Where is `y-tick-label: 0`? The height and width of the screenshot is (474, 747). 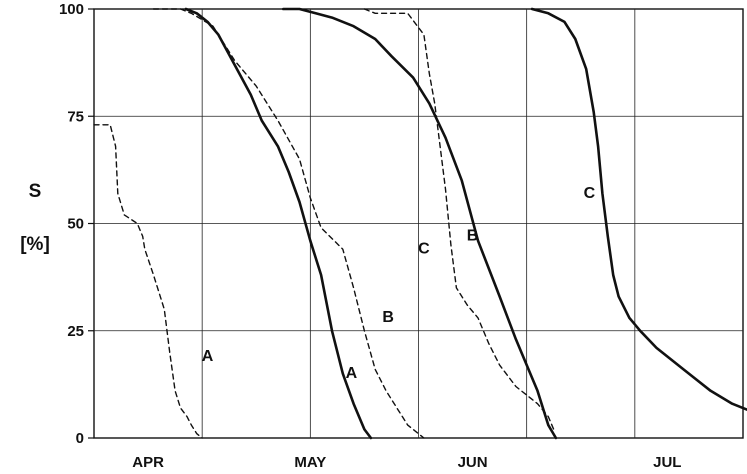 y-tick-label: 0 is located at coordinates (80, 438).